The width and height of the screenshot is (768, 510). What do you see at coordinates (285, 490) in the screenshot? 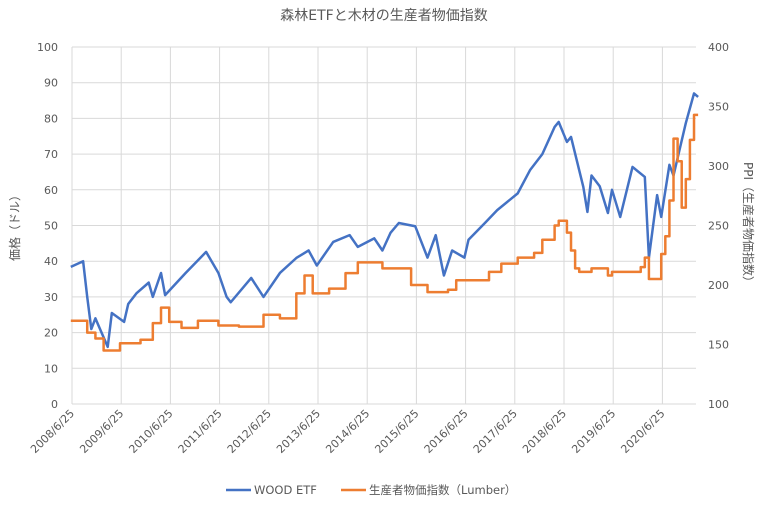
I see `legend-label-wood-etf: WOOD ETF` at bounding box center [285, 490].